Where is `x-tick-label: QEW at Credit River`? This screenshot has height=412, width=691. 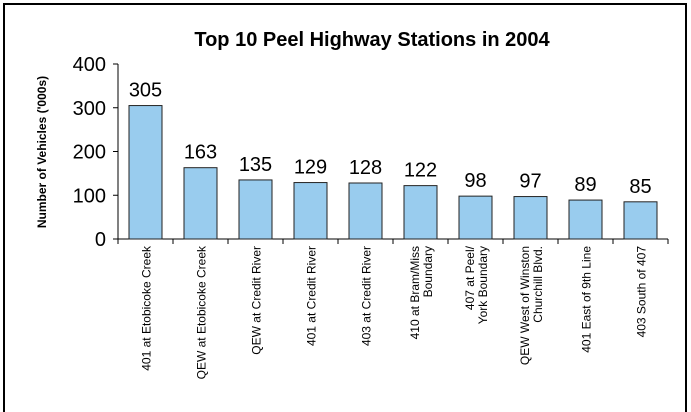 x-tick-label: QEW at Credit River is located at coordinates (257, 300).